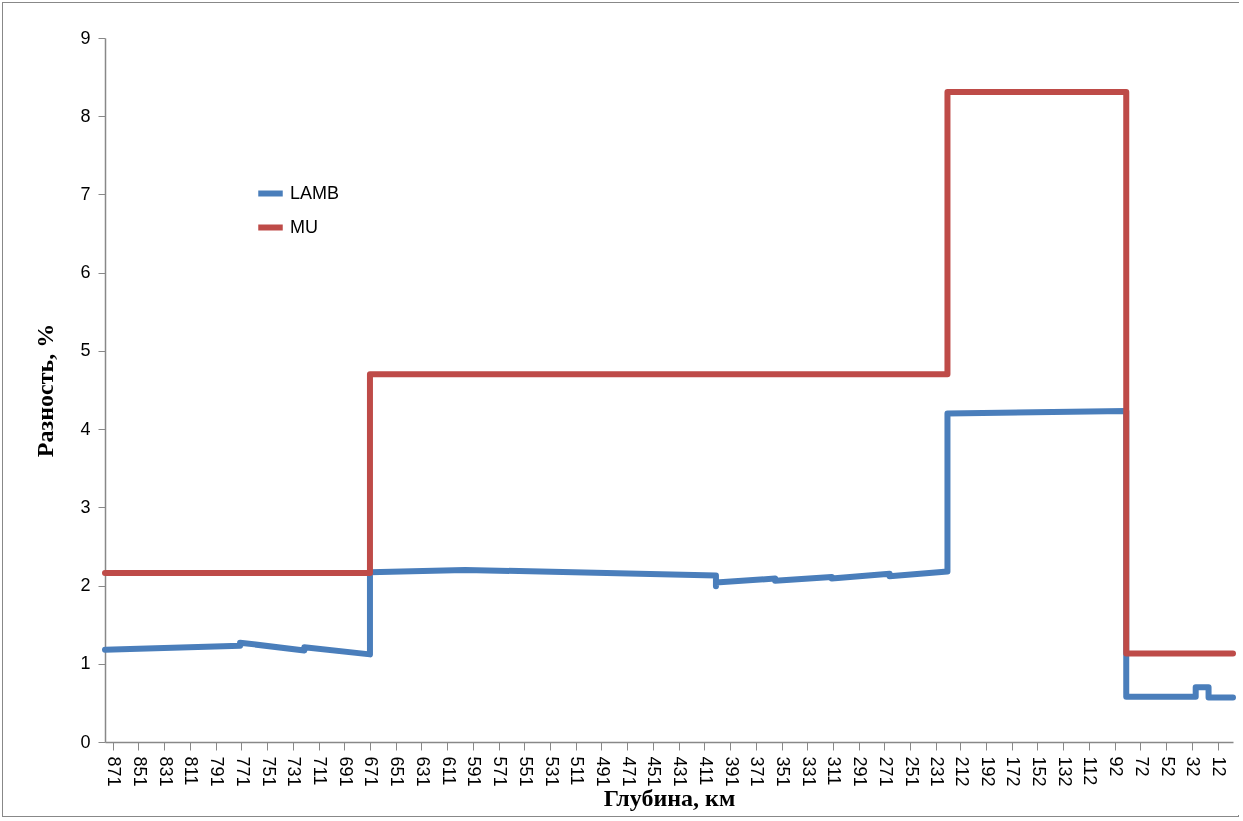 The width and height of the screenshot is (1243, 821). What do you see at coordinates (165, 771) in the screenshot?
I see `x-tick-label: 831` at bounding box center [165, 771].